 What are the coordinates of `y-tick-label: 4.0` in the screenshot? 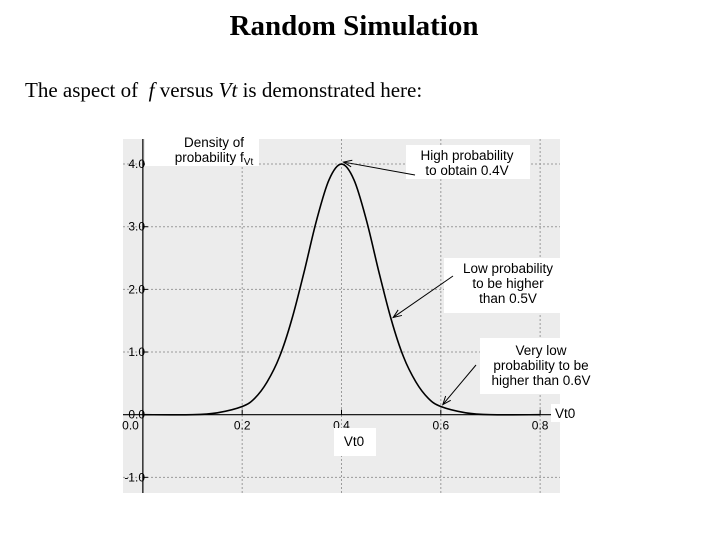 It's located at (136, 164).